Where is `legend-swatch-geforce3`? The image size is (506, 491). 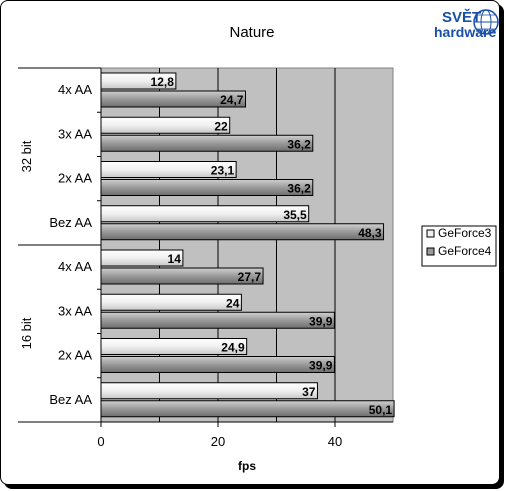
legend-swatch-geforce3 is located at coordinates (430, 233).